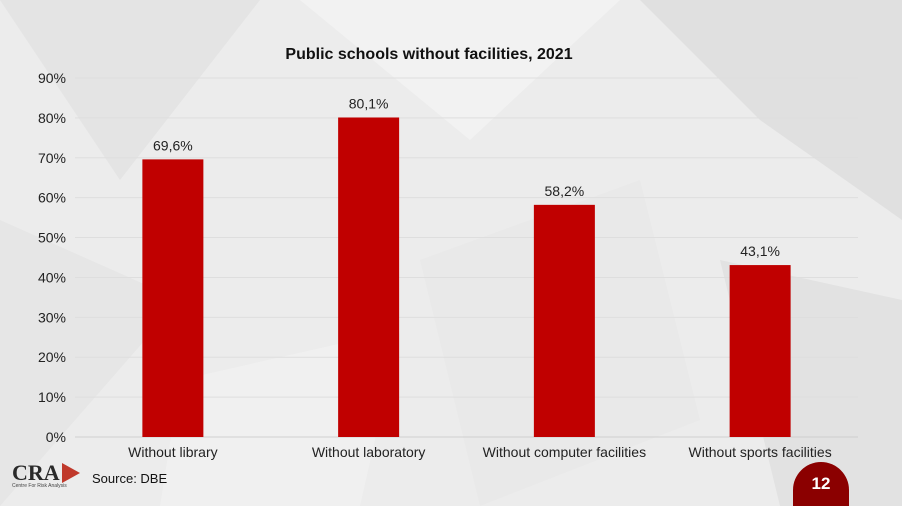  What do you see at coordinates (36, 472) in the screenshot?
I see `logo-text: CRA` at bounding box center [36, 472].